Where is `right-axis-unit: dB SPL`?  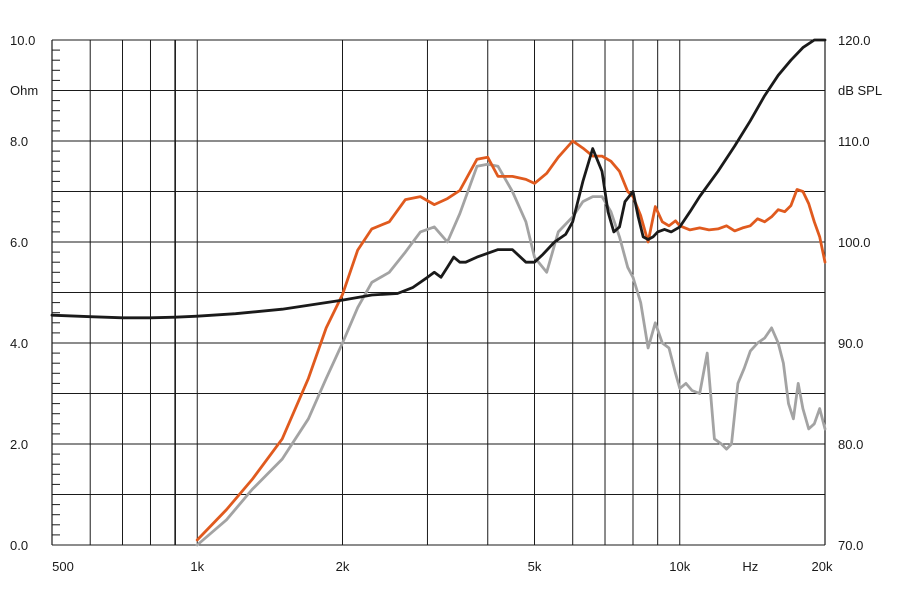
right-axis-unit: dB SPL is located at coordinates (860, 90).